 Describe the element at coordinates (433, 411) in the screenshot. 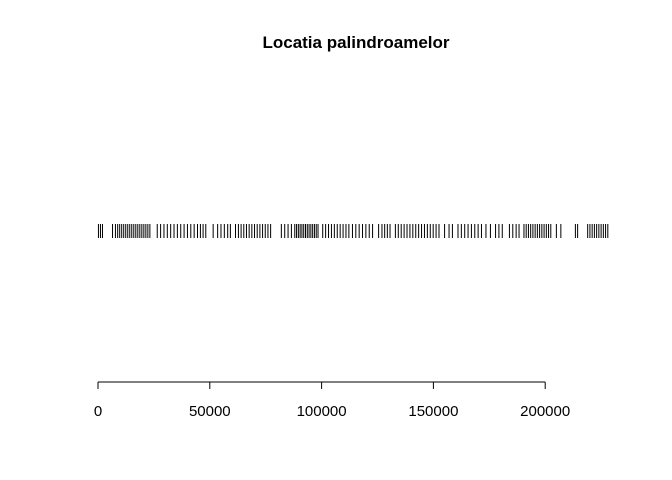

I see `x-tick-label: 150000` at that location.